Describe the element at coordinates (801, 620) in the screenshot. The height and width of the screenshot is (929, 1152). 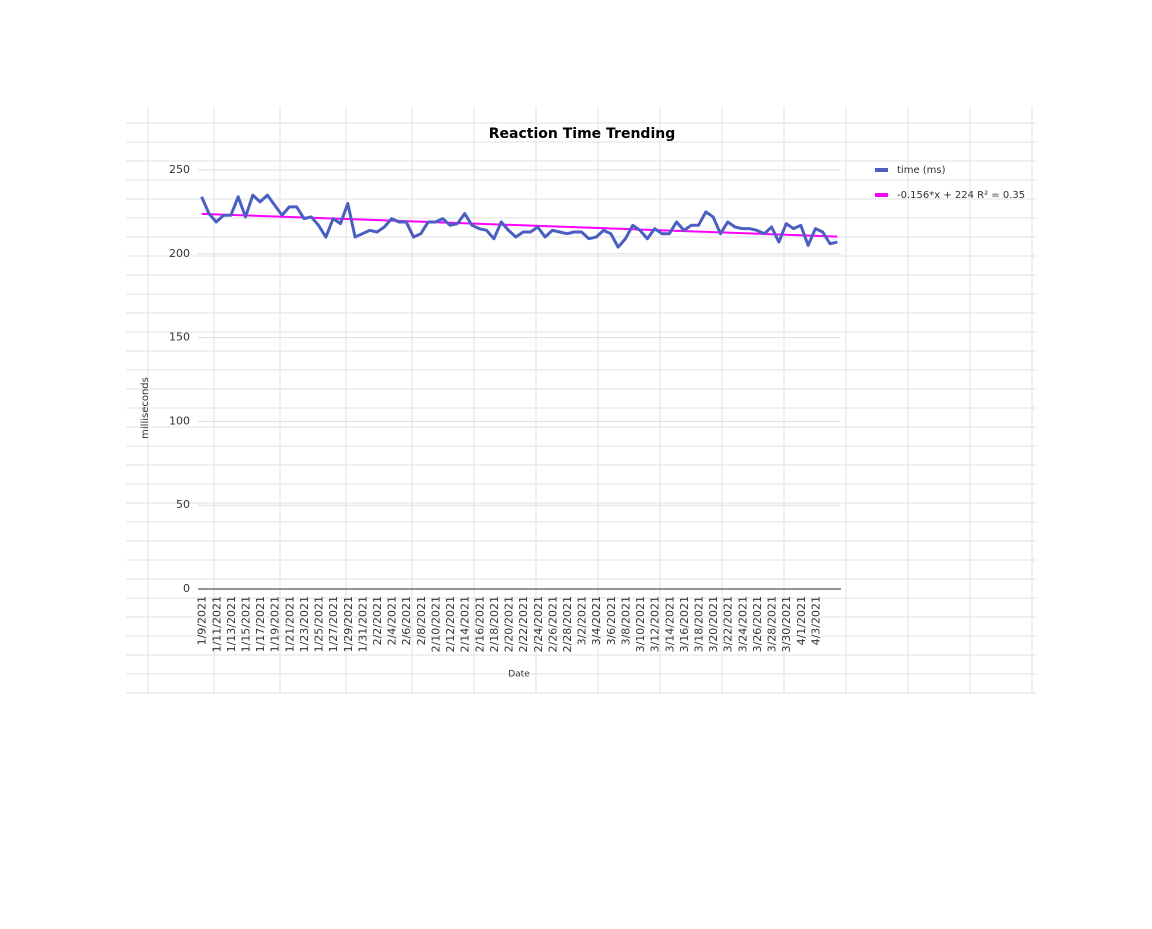
I see `x-tick-label: 4/1/2021` at that location.